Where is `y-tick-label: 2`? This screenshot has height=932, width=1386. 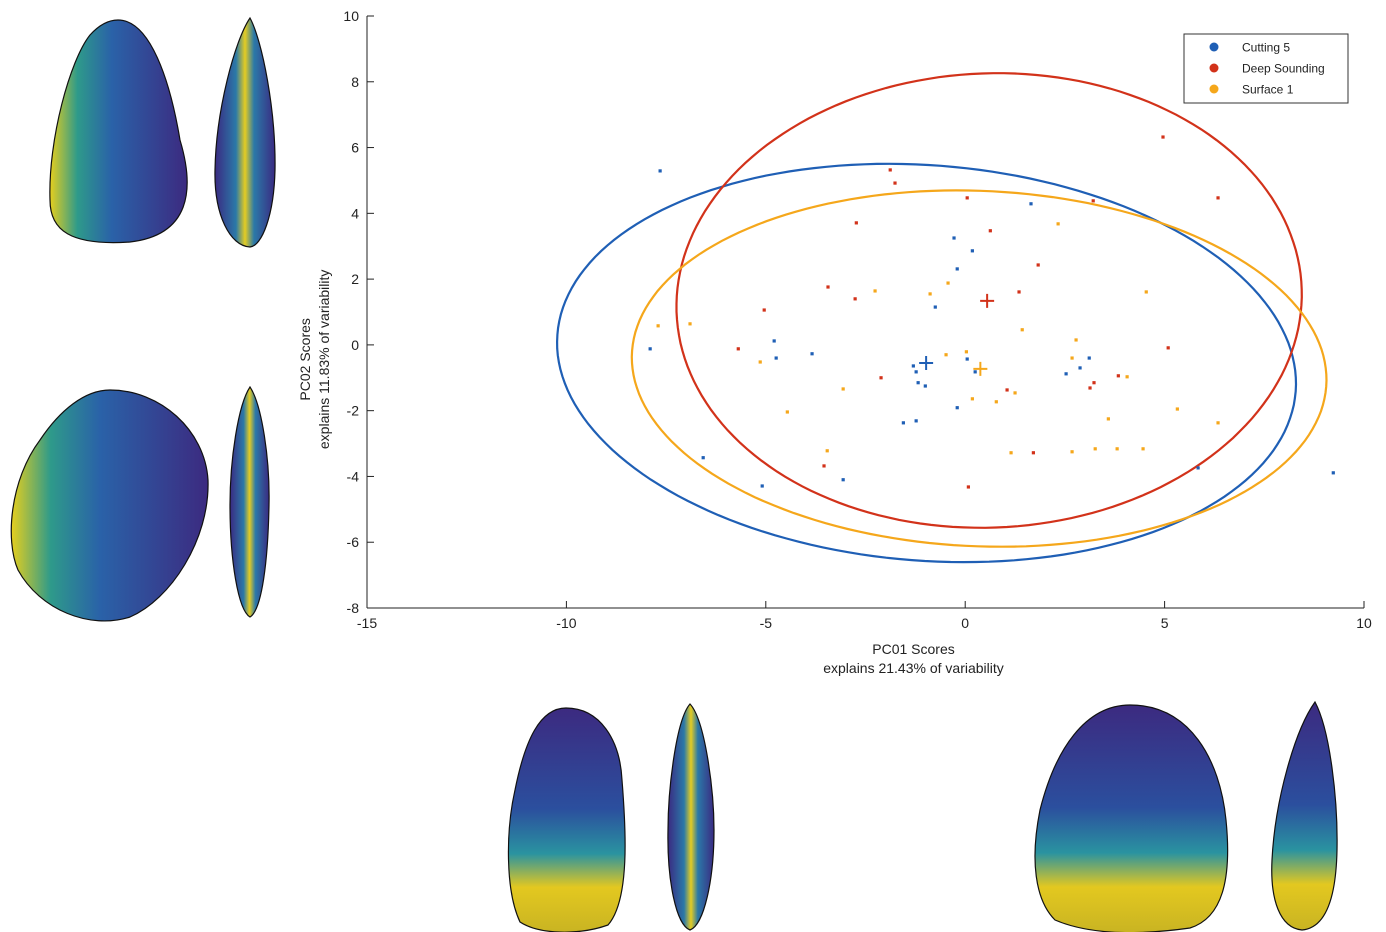
y-tick-label: 2 is located at coordinates (355, 279).